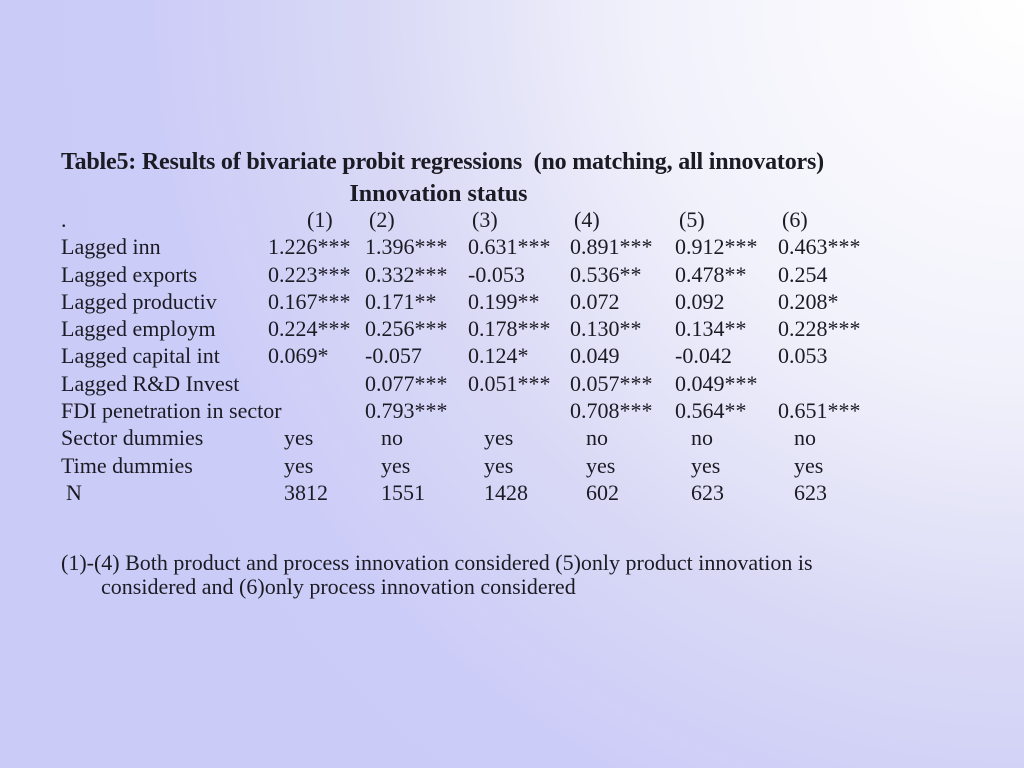 This screenshot has height=768, width=1024. Describe the element at coordinates (129, 274) in the screenshot. I see `row-label: Lagged exports` at that location.